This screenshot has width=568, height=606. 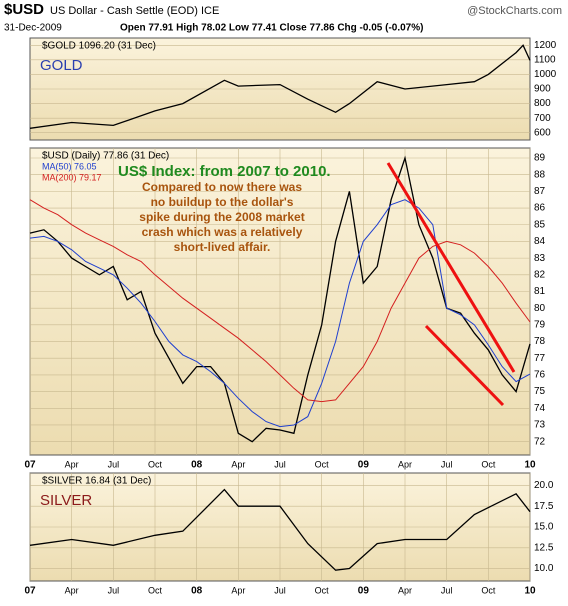 What do you see at coordinates (545, 45) in the screenshot?
I see `y-tick-label: 1200` at bounding box center [545, 45].